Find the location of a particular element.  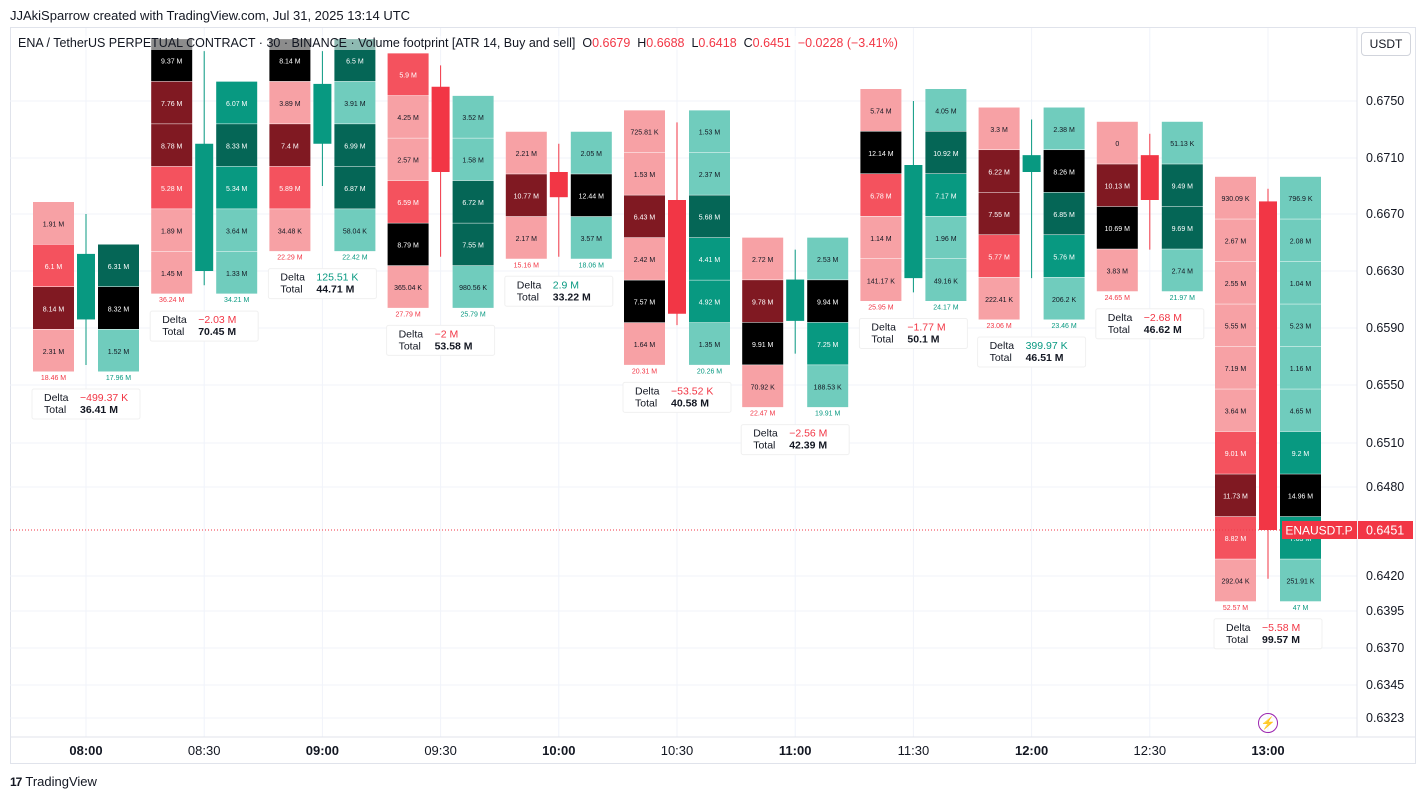

footprint-sell-value: 2.55 M is located at coordinates (1236, 284).